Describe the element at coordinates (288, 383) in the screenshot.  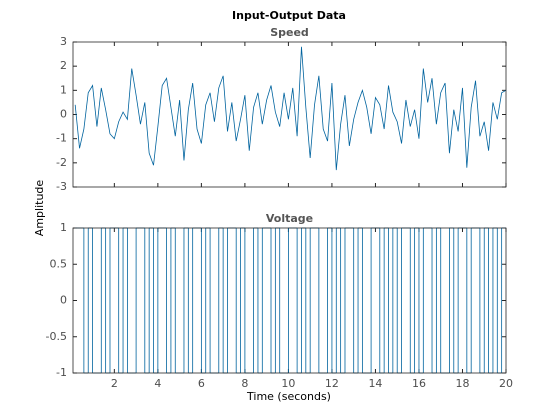
I see `x-tick-label: 10` at that location.